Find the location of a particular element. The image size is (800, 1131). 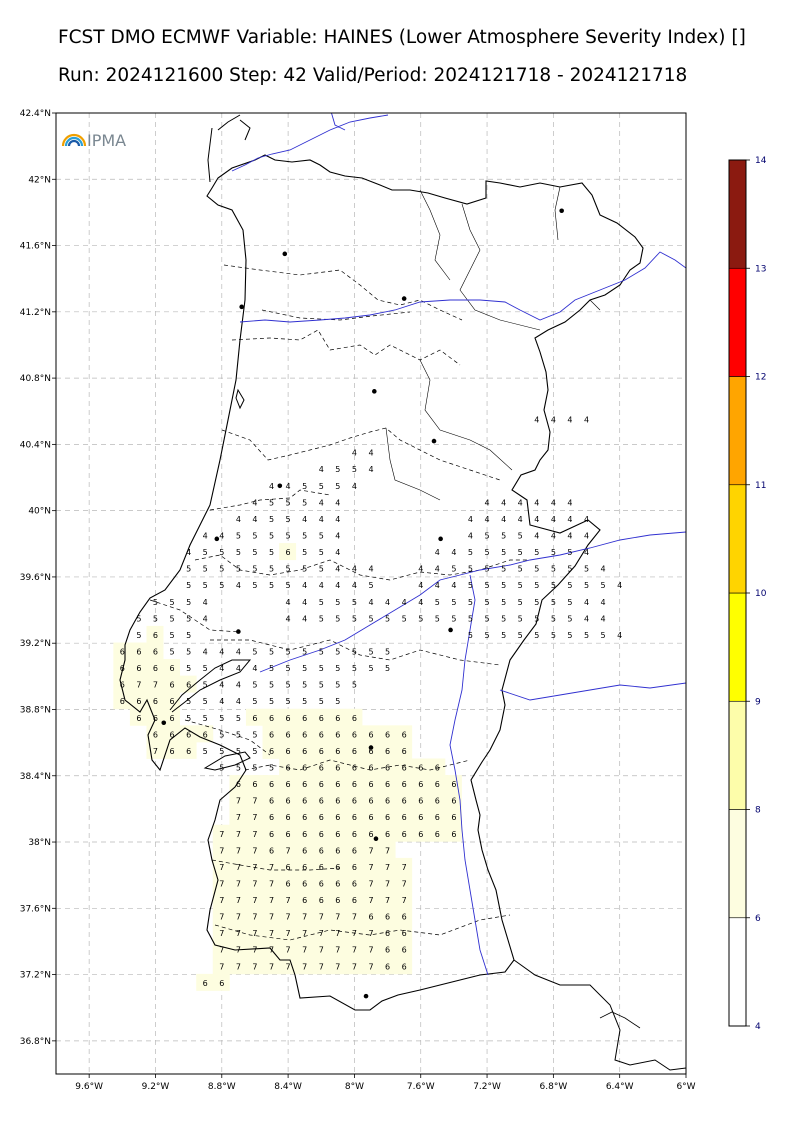

colorbar-tick-label: 11 is located at coordinates (760, 486).